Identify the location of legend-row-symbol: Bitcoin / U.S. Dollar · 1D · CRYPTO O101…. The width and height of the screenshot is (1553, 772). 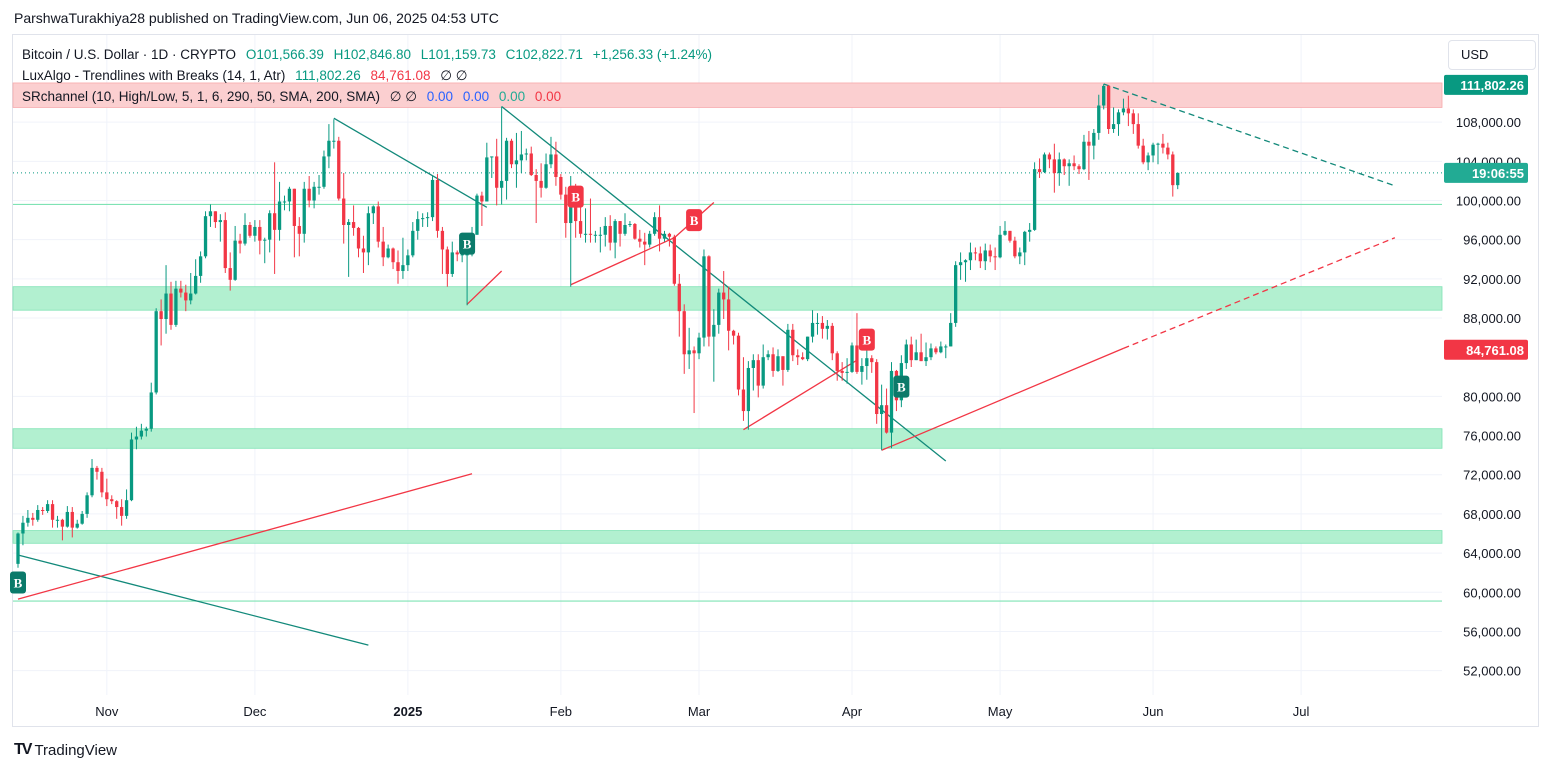
(370, 54).